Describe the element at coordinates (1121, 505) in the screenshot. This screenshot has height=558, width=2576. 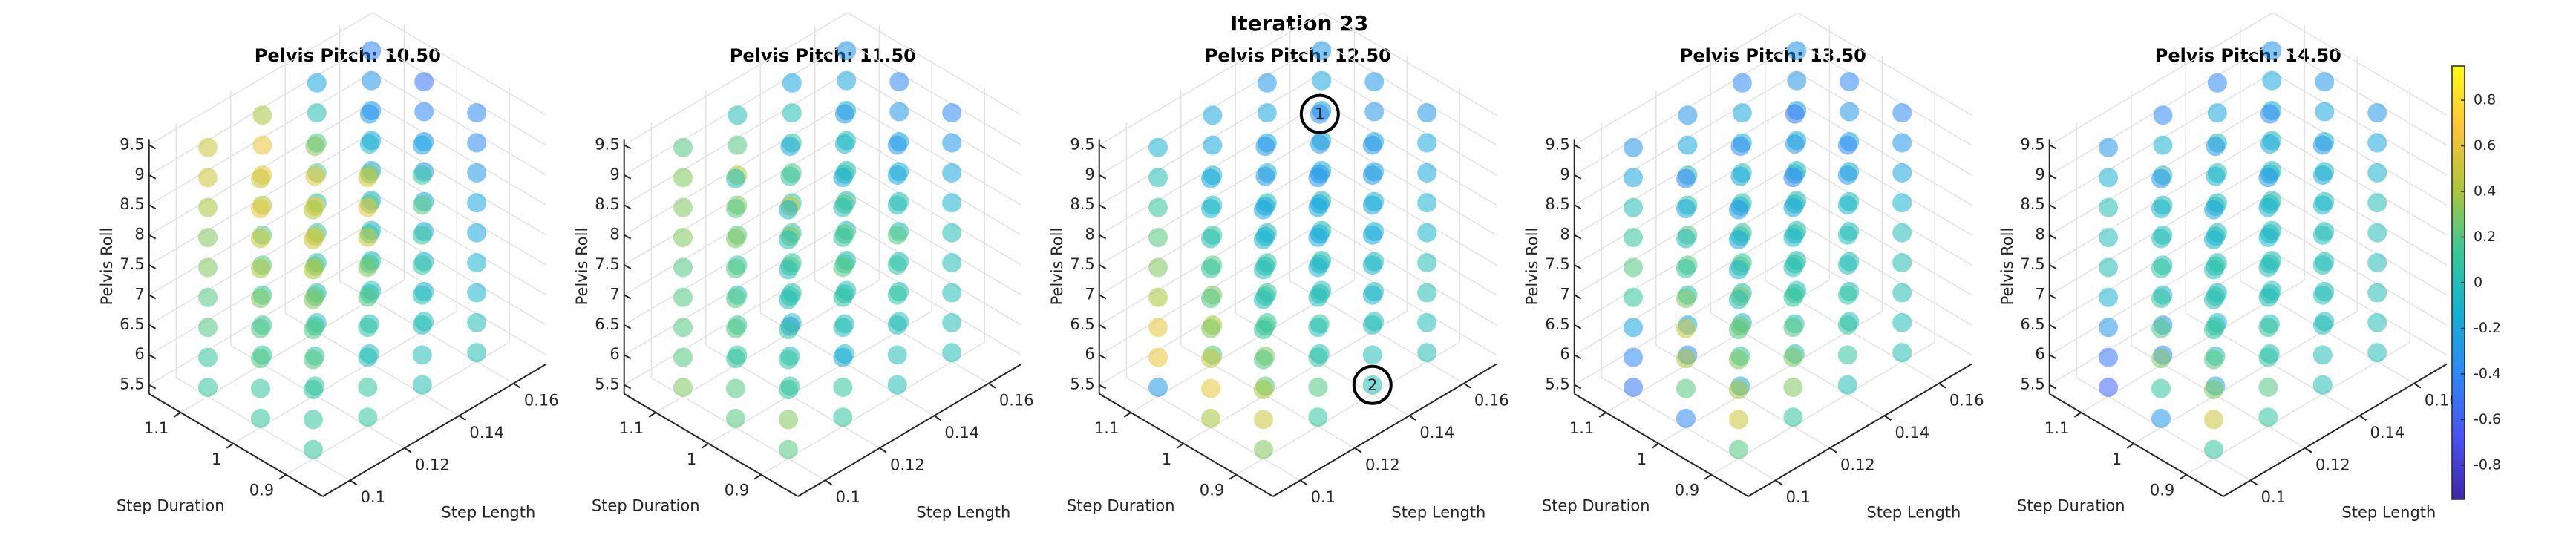
I see `y-axis-label: Step Duration` at that location.